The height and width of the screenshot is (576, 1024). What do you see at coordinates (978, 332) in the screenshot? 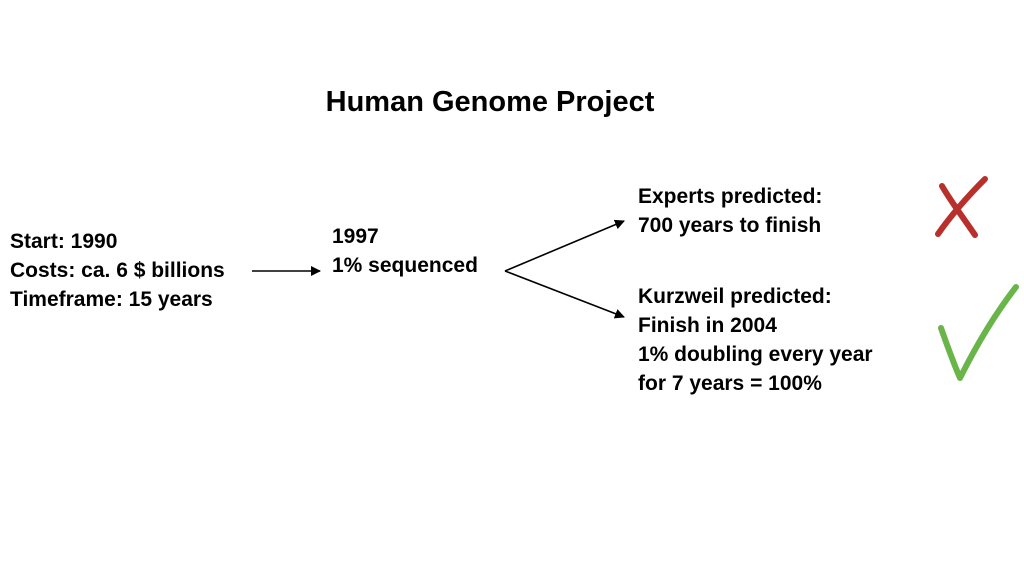
I see `check-mark-icon` at bounding box center [978, 332].